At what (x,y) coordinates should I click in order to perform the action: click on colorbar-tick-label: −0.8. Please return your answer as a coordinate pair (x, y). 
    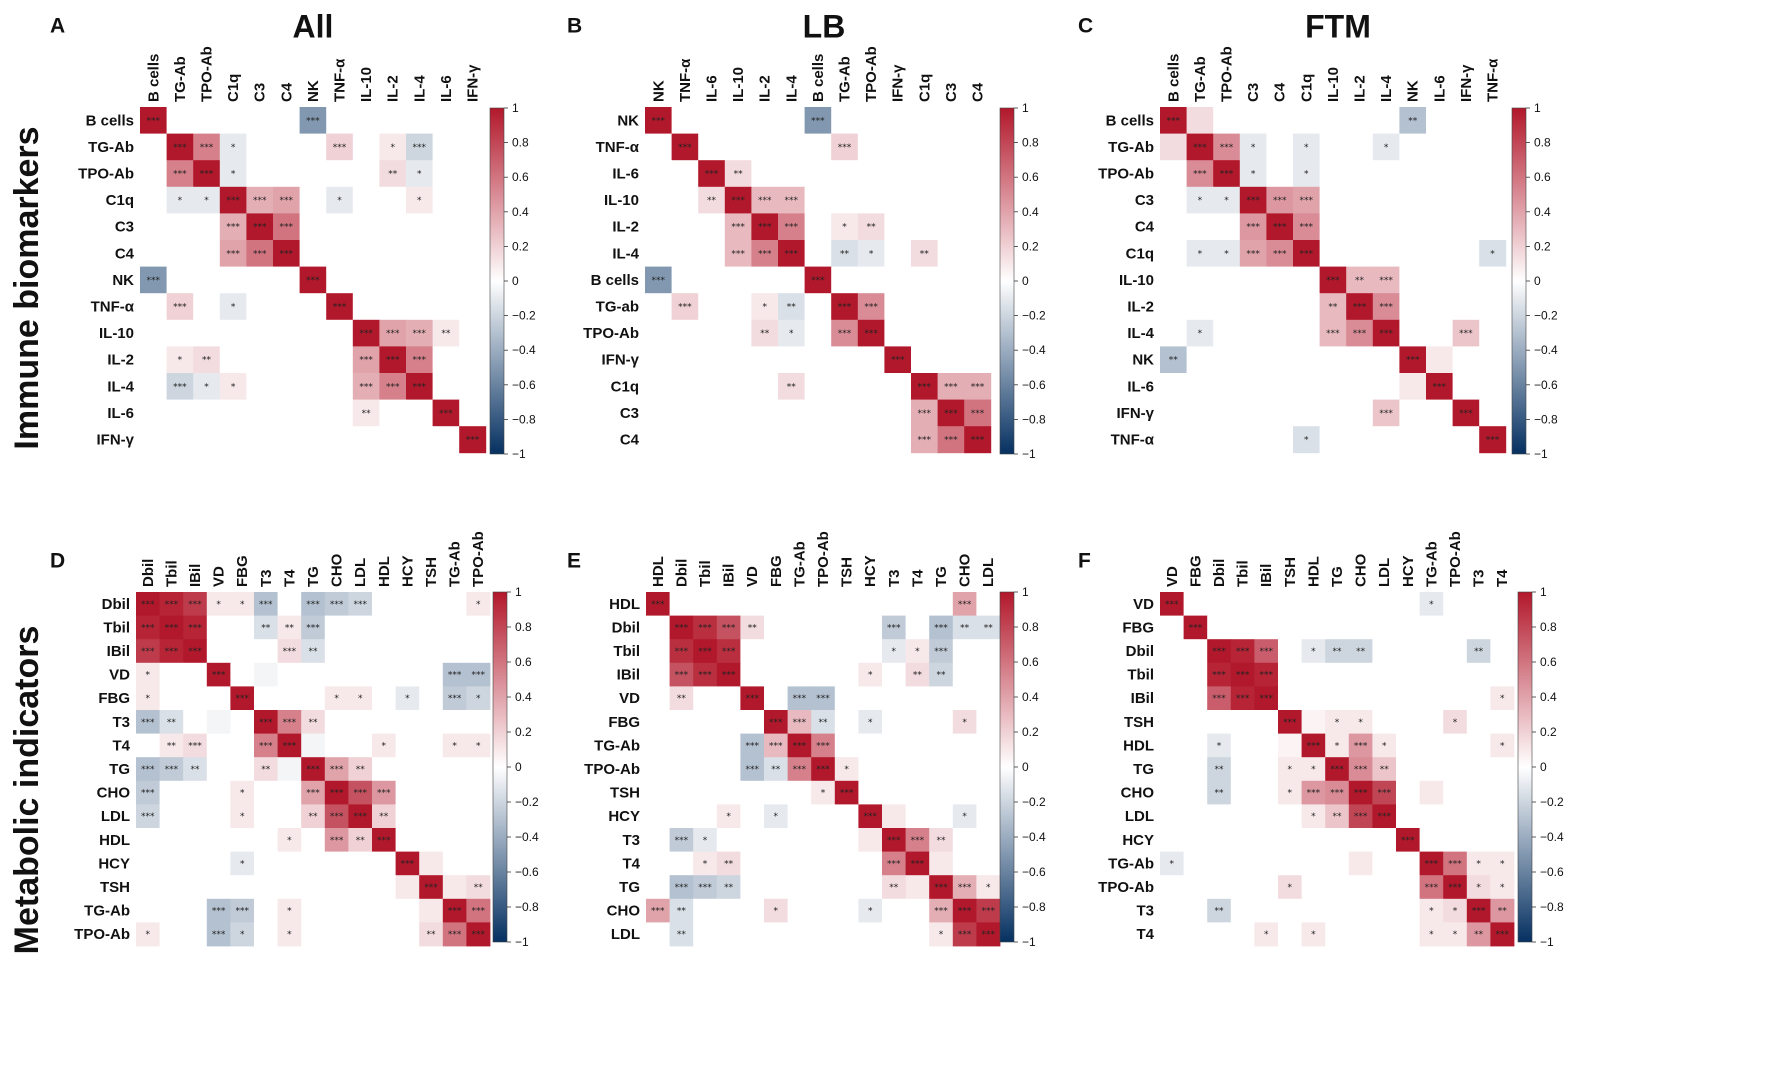
    Looking at the image, I should click on (524, 419).